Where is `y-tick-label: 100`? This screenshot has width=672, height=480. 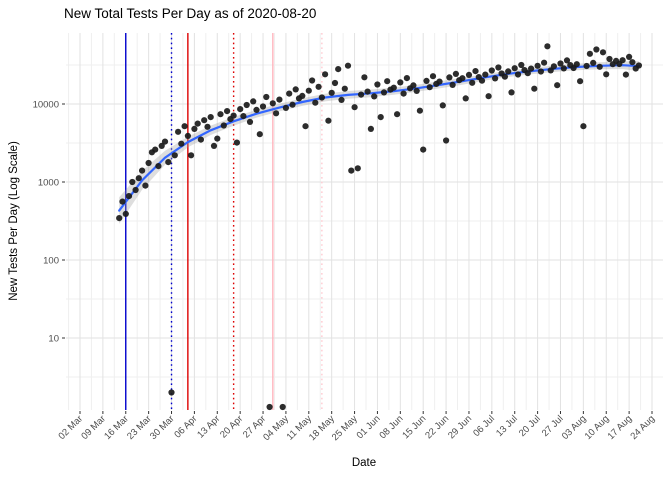
y-tick-label: 100 is located at coordinates (51, 261).